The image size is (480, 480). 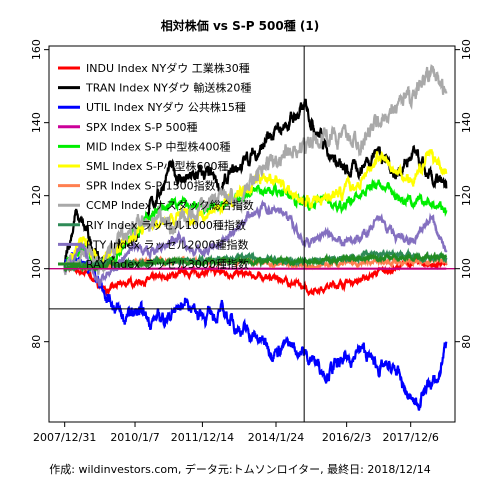 I want to click on chart-title: 相対株価 vs S-P 500種 (1), so click(x=240, y=25).